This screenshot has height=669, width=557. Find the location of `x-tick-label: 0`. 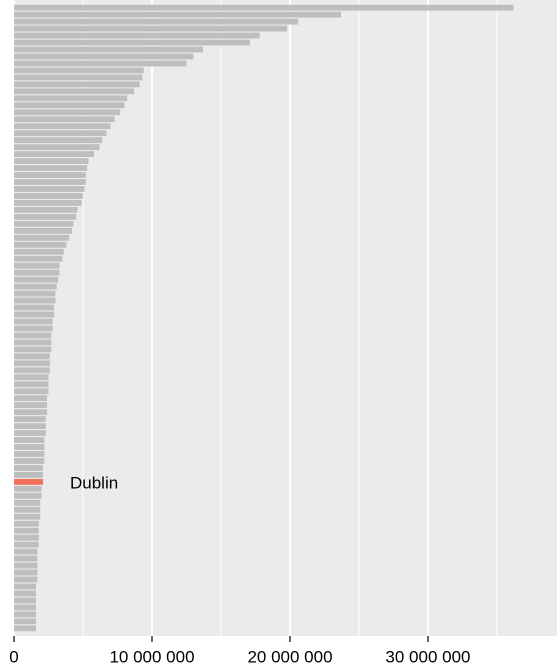

x-tick-label: 0 is located at coordinates (13, 656).